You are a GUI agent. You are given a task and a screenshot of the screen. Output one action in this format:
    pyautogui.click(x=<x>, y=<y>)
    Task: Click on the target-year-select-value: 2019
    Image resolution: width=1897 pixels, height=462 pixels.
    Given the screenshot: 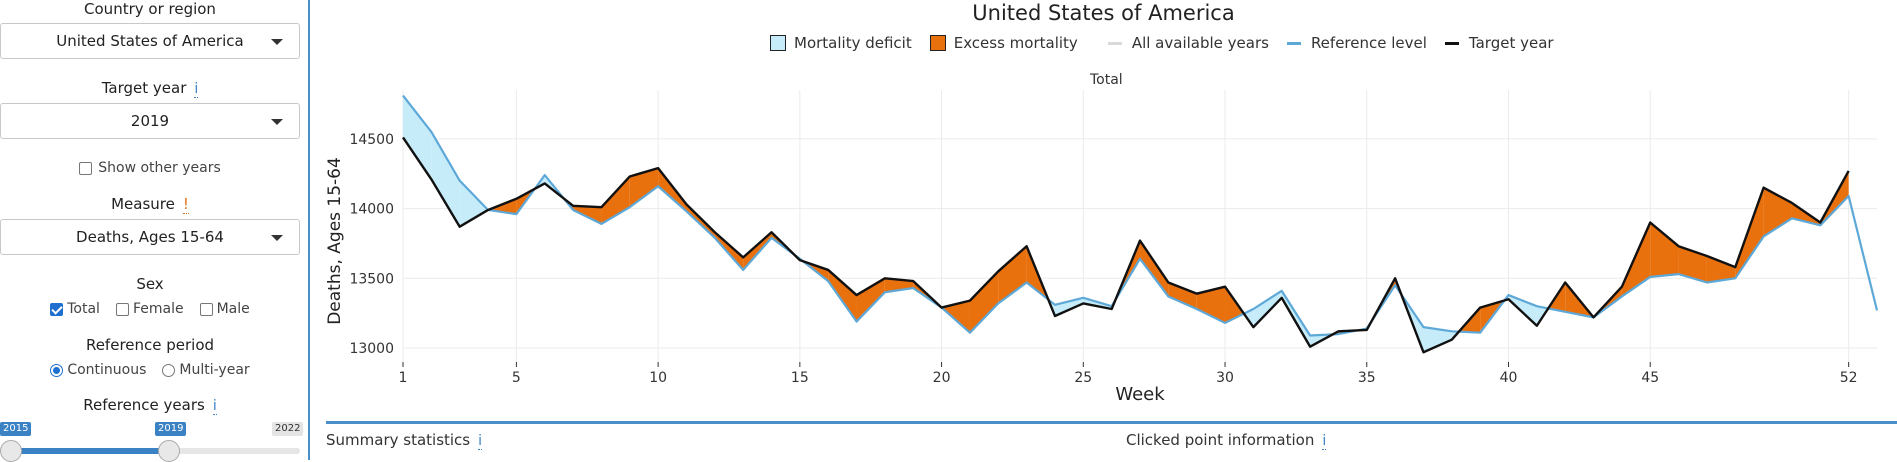 What is the action you would take?
    pyautogui.click(x=150, y=121)
    